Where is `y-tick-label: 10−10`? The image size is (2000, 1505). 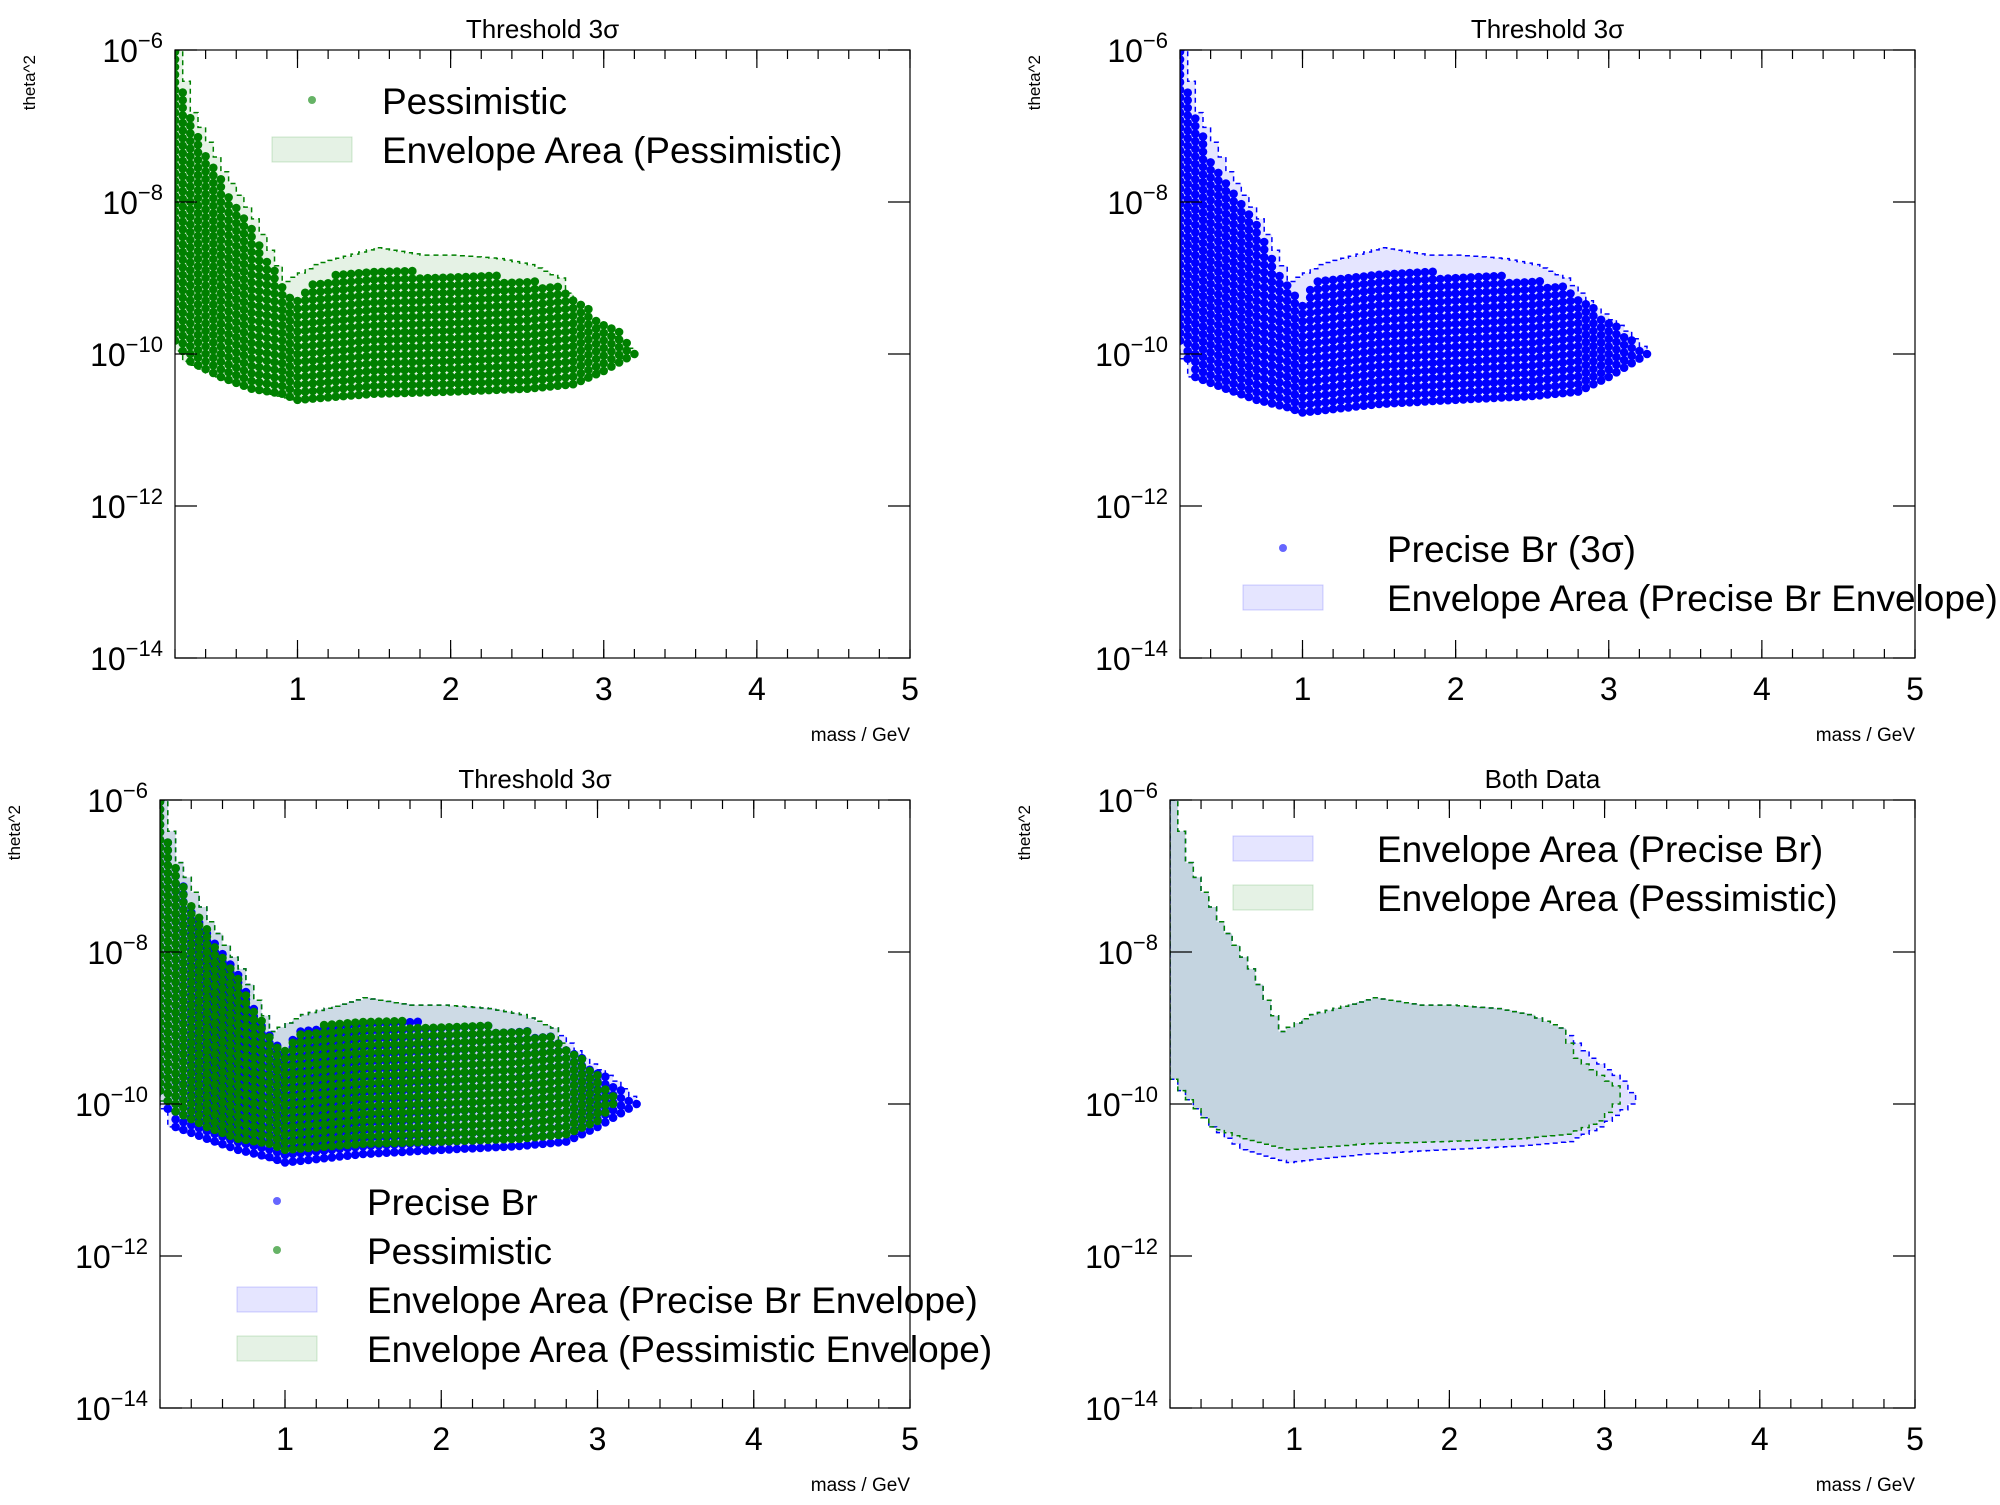 y-tick-label: 10−10 is located at coordinates (1131, 352).